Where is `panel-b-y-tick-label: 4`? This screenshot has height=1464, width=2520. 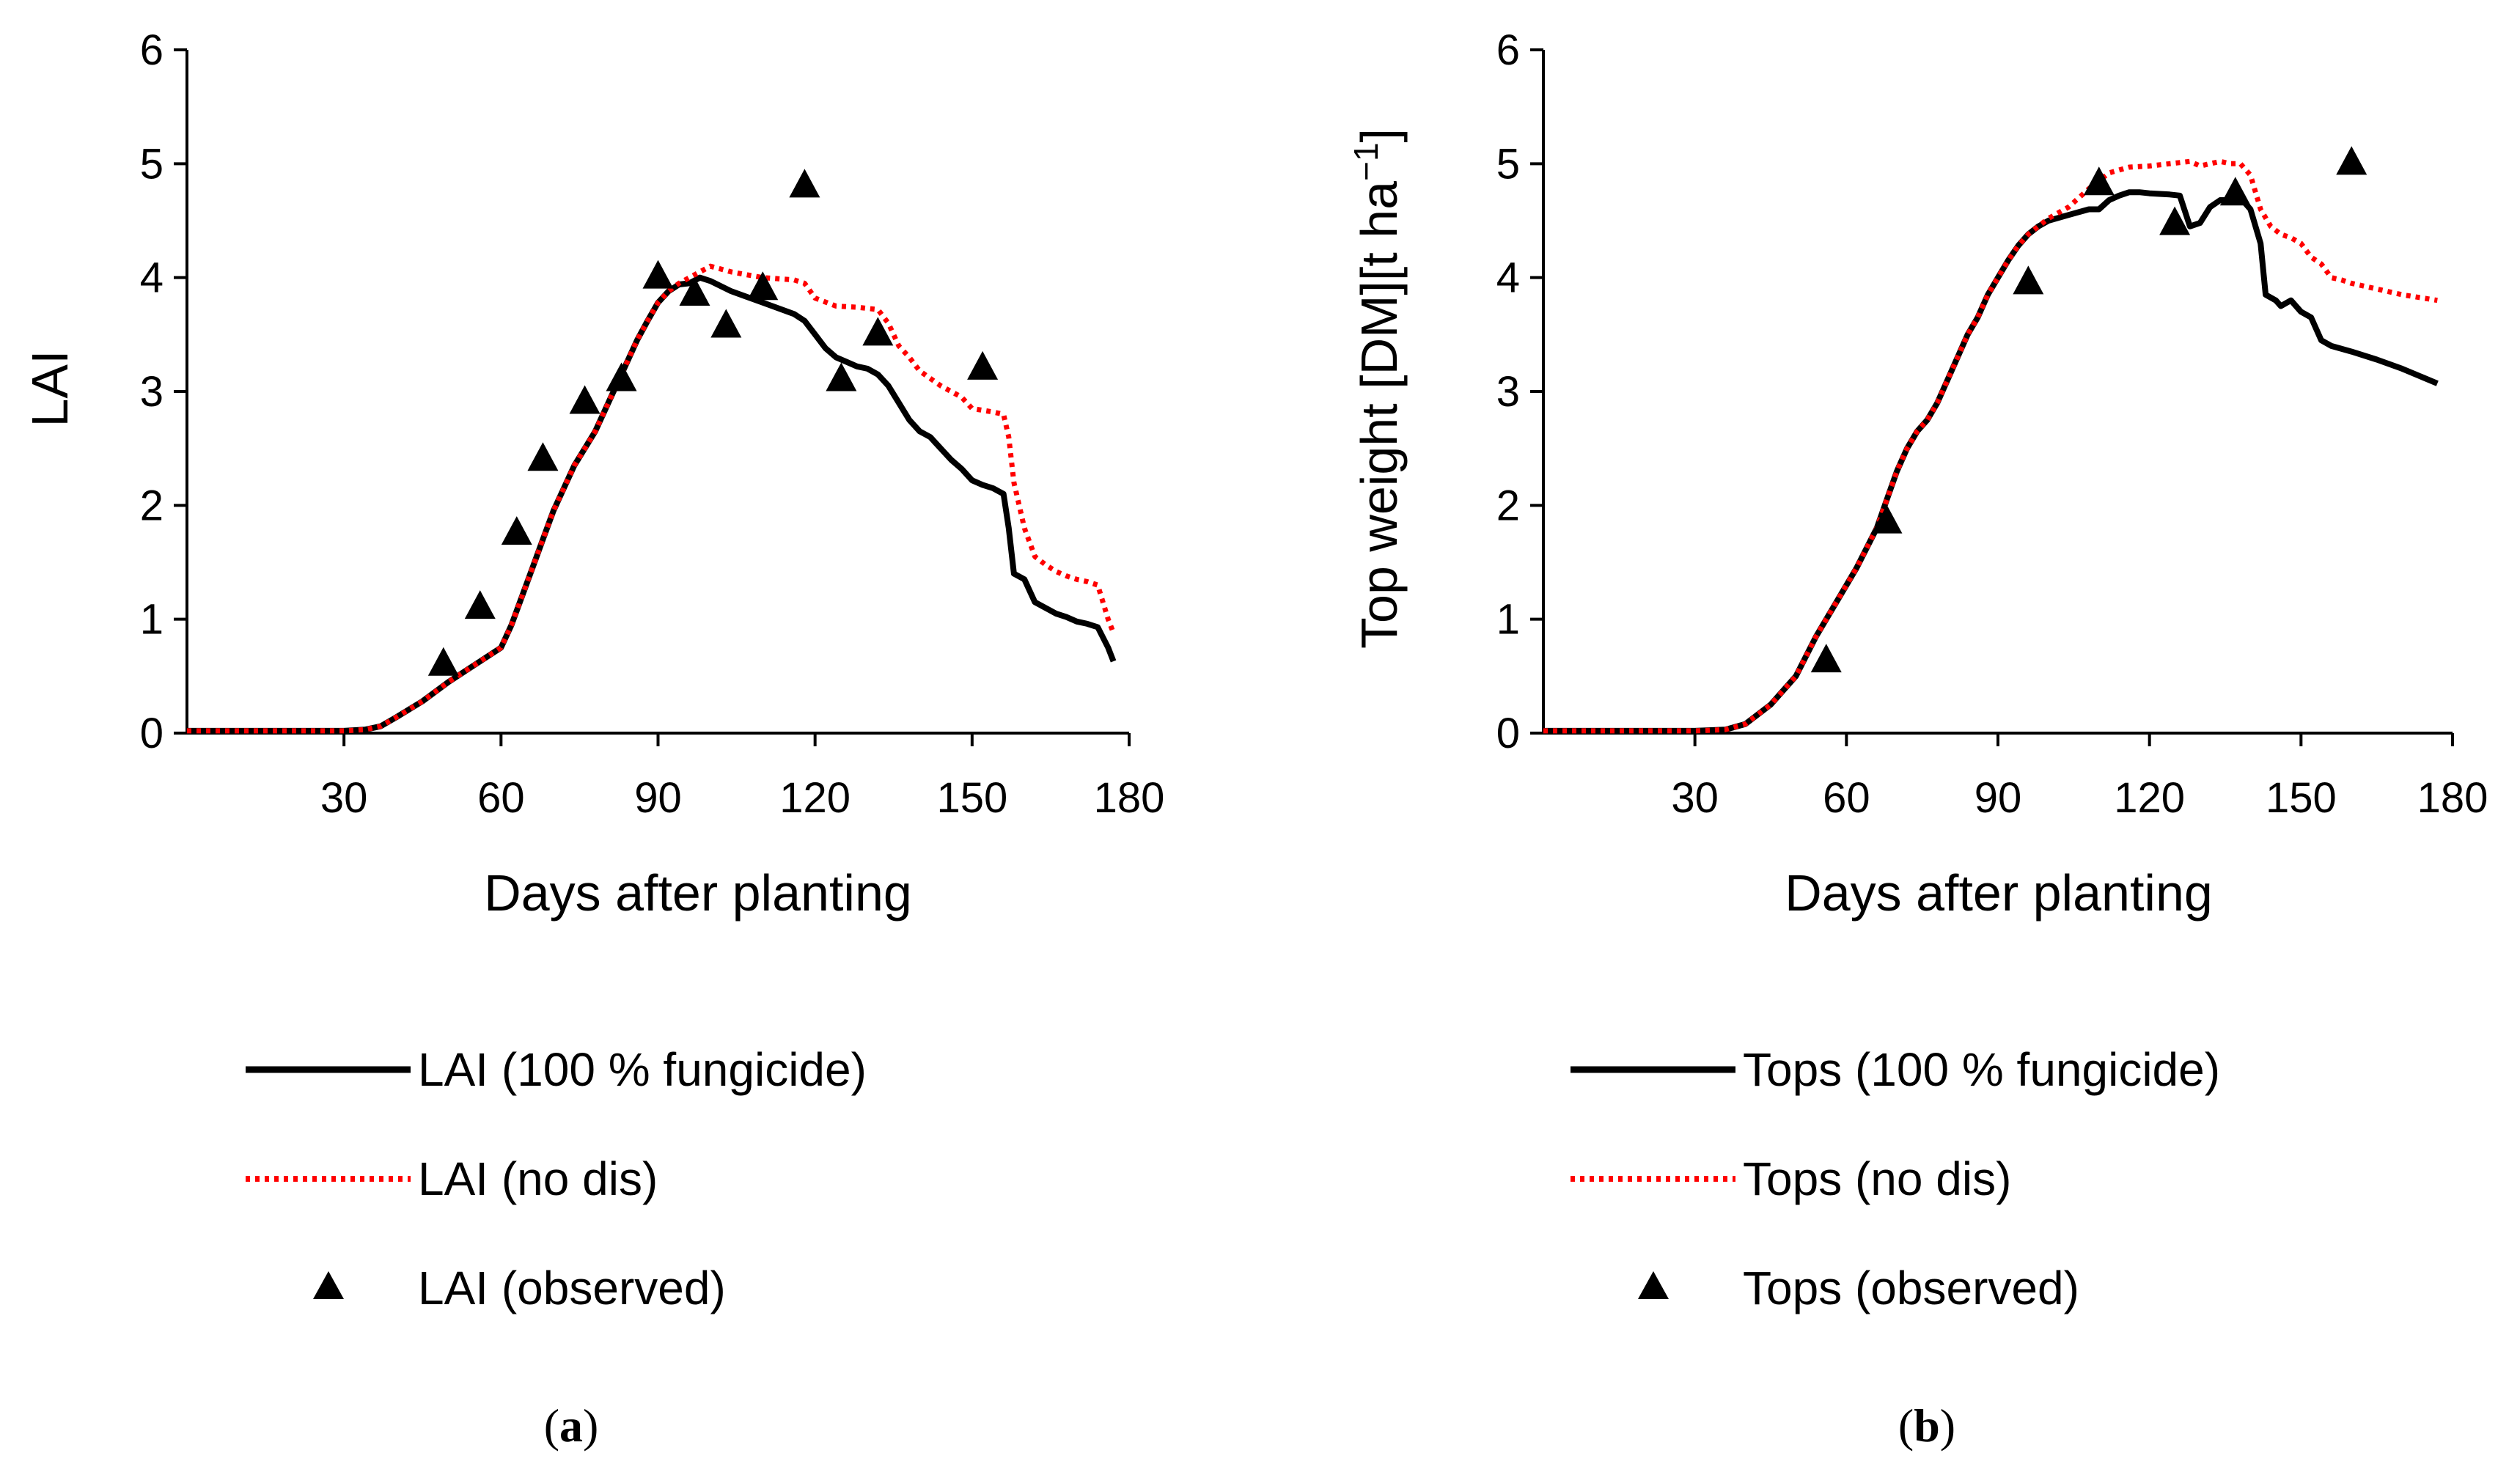
panel-b-y-tick-label: 4 is located at coordinates (1508, 278).